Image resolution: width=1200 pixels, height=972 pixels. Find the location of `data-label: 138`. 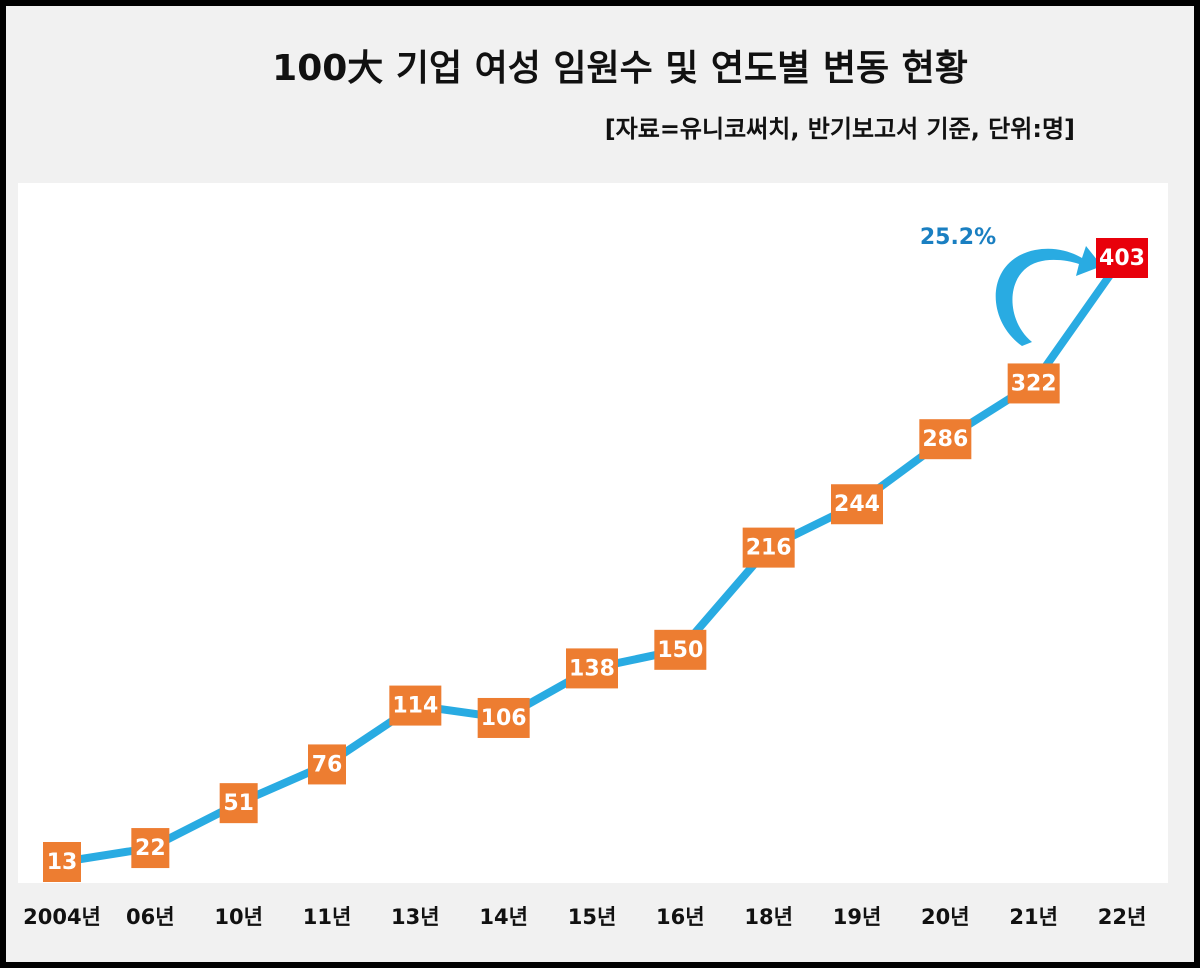

data-label: 138 is located at coordinates (592, 668).